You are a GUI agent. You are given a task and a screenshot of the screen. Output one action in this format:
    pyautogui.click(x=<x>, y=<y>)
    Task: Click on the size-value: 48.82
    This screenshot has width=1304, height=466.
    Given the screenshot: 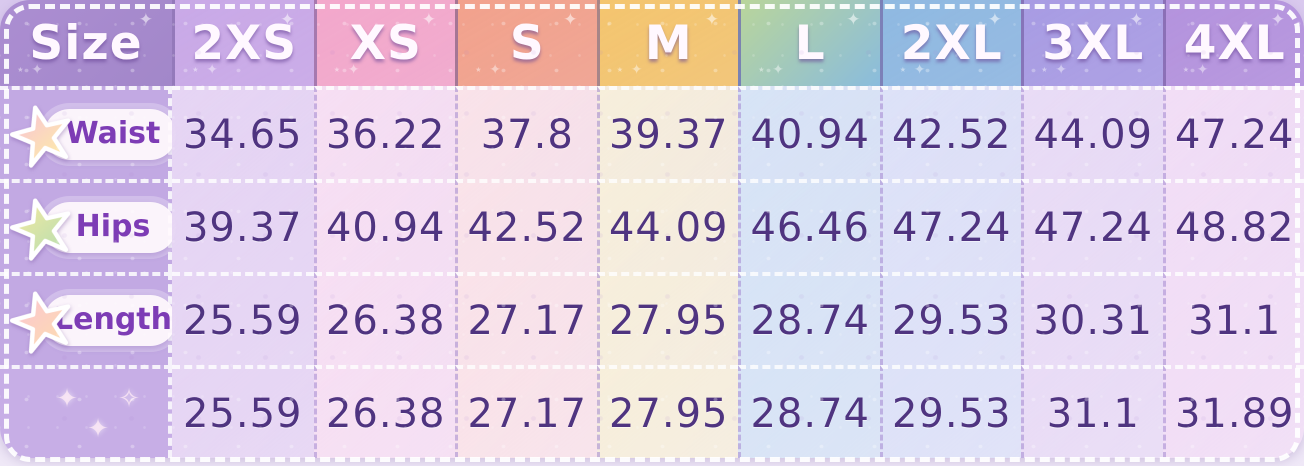 What is the action you would take?
    pyautogui.click(x=1234, y=227)
    